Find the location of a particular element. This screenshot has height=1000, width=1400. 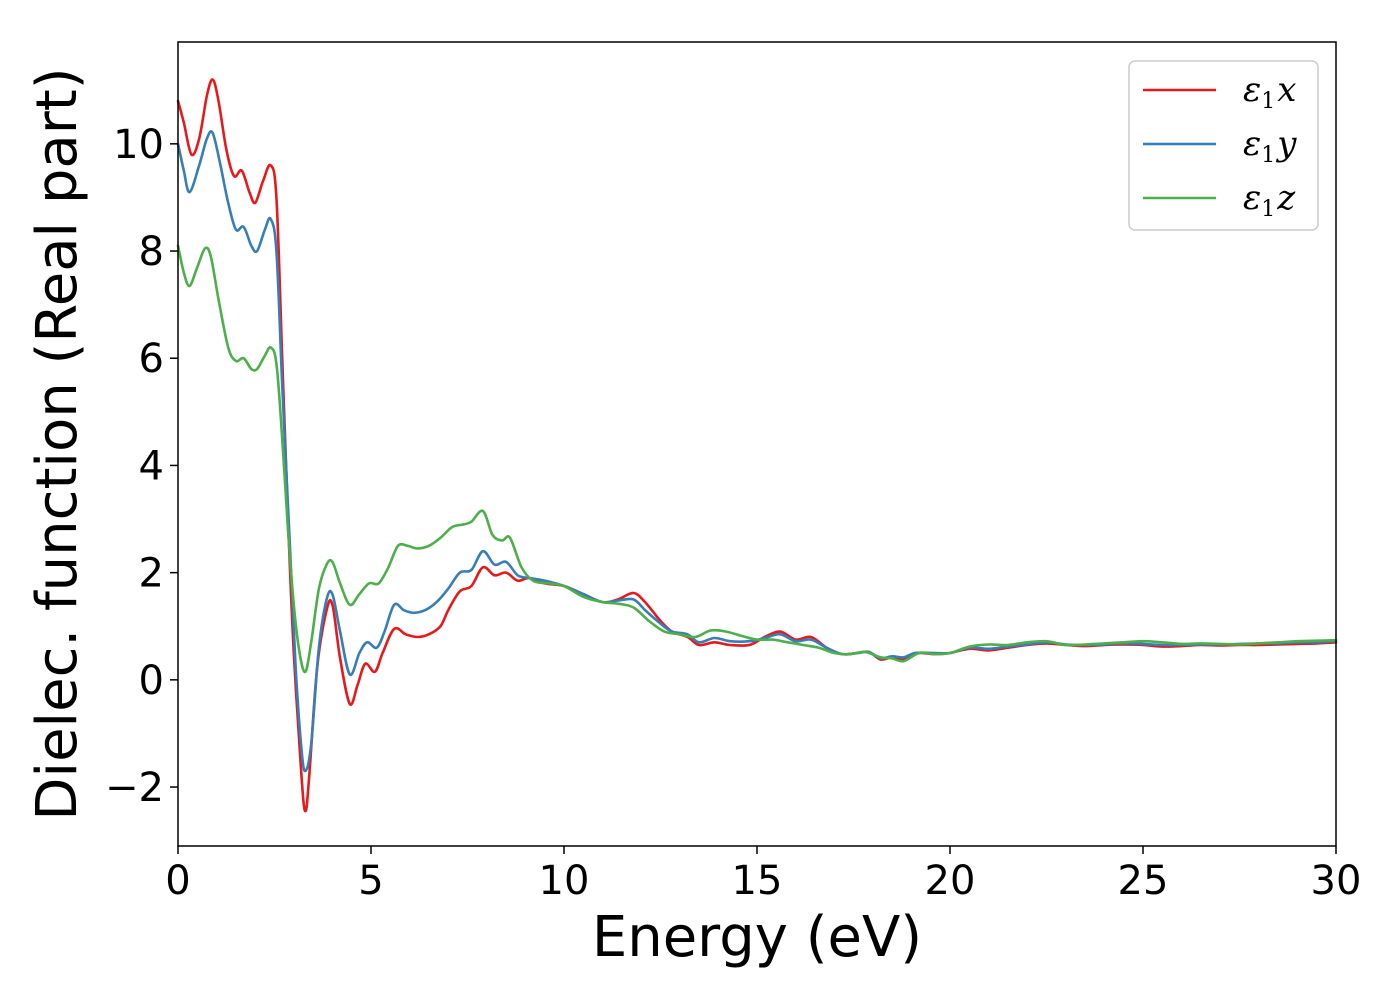

legend: ε1x ε1y ε1z is located at coordinates (1223, 145).